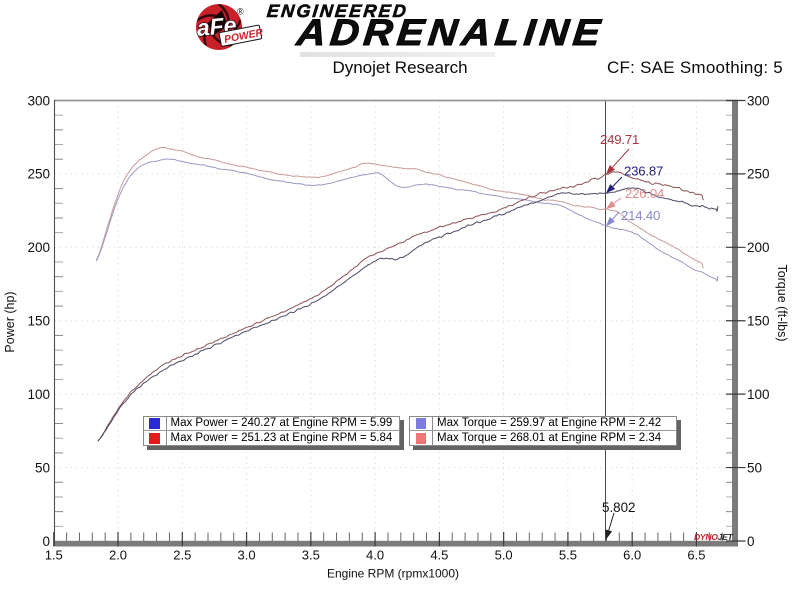 The width and height of the screenshot is (800, 600). What do you see at coordinates (311, 555) in the screenshot?
I see `svg-text: 3.5` at bounding box center [311, 555].